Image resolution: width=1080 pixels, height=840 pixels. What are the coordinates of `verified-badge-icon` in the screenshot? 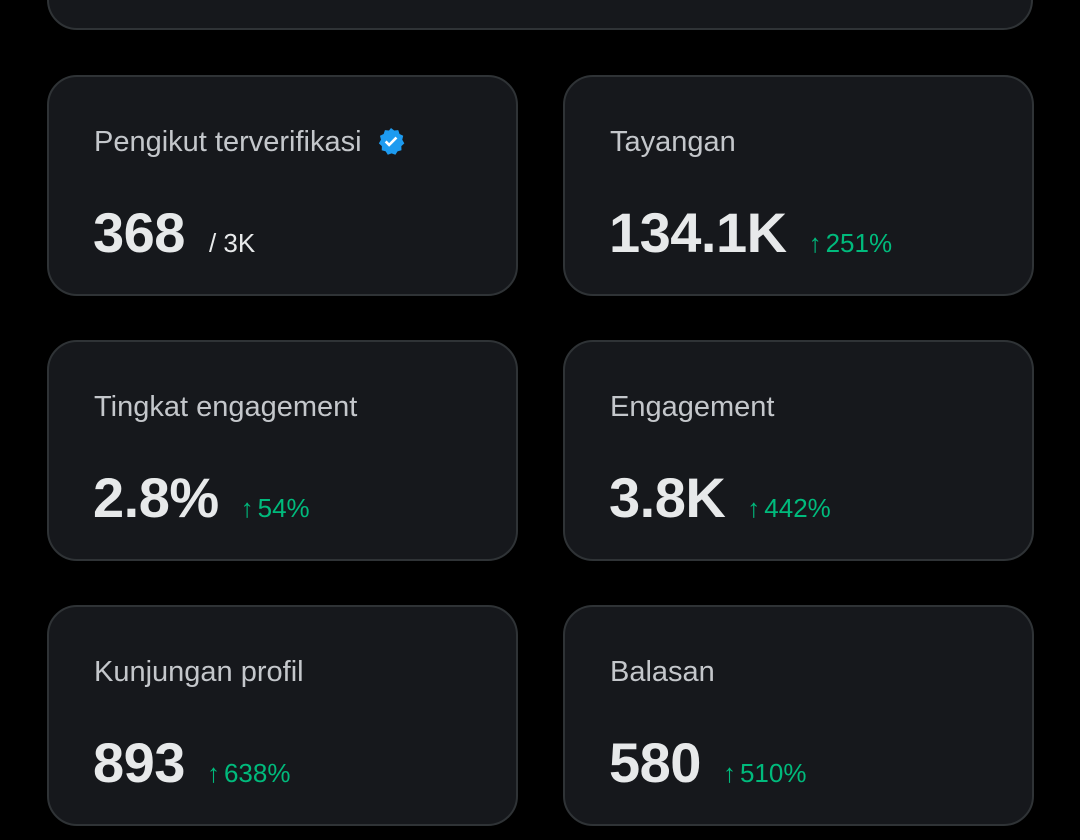 It's located at (391, 142).